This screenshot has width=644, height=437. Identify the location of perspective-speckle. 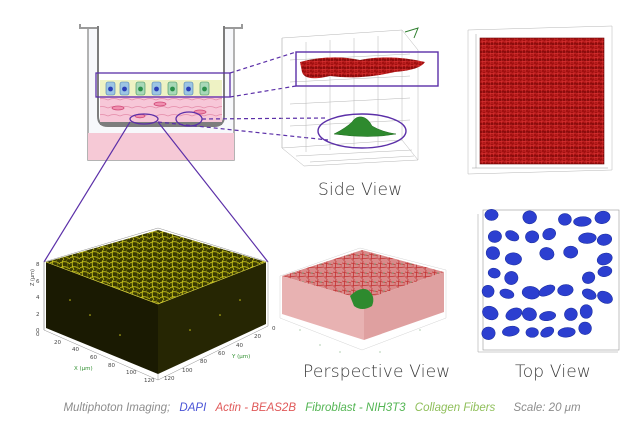
(360, 341).